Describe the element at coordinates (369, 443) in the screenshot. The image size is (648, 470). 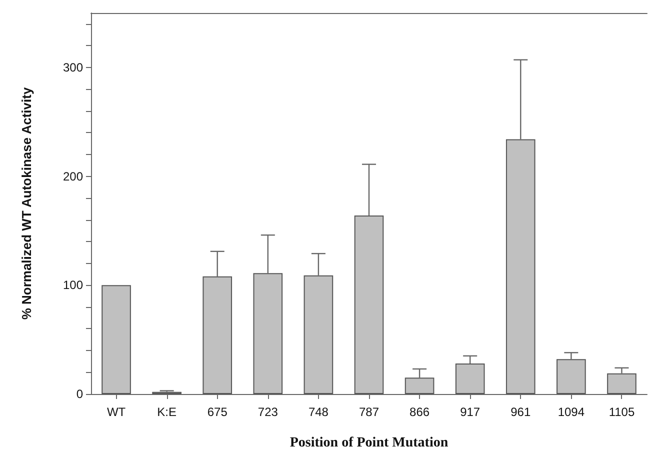
I see `x-axis-title: Position of Point Mutation` at that location.